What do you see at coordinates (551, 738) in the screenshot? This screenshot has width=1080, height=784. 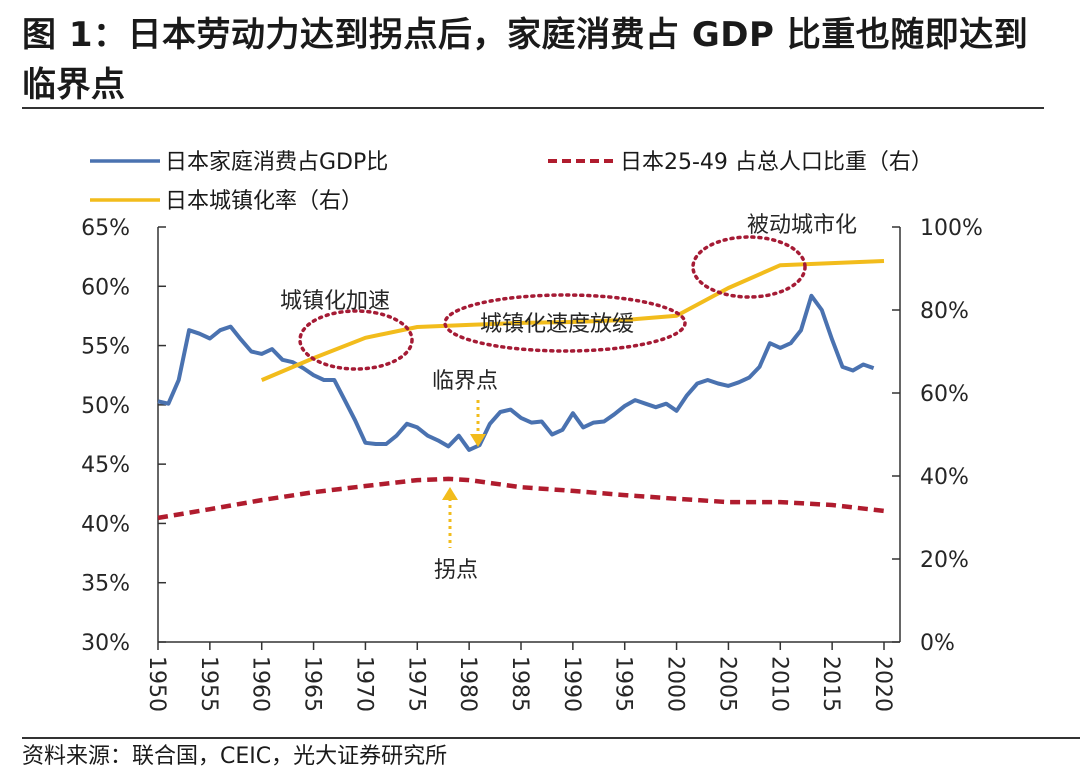 I see `source-divider` at bounding box center [551, 738].